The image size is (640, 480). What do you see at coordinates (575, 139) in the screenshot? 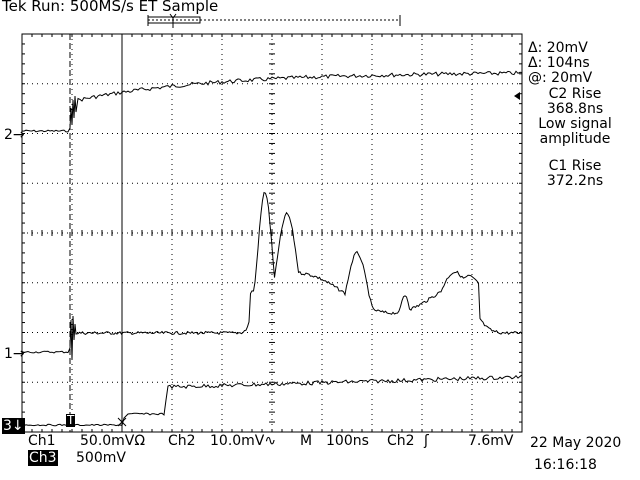
I see `c2-warning-line-2: amplitude` at bounding box center [575, 139].